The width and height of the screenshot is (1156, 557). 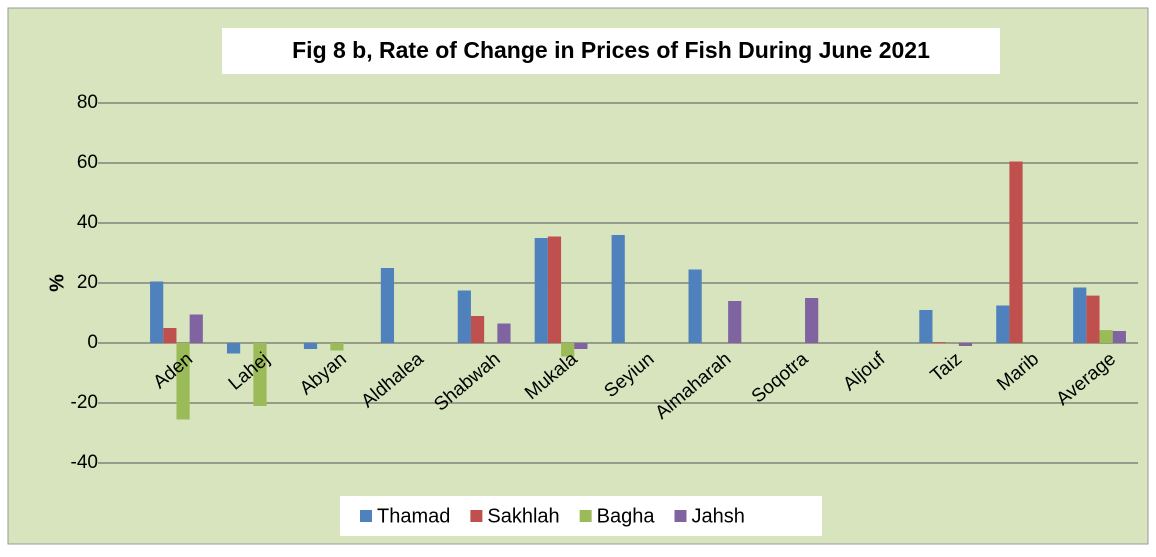 I want to click on y-tick-label: -40, so click(x=84, y=462).